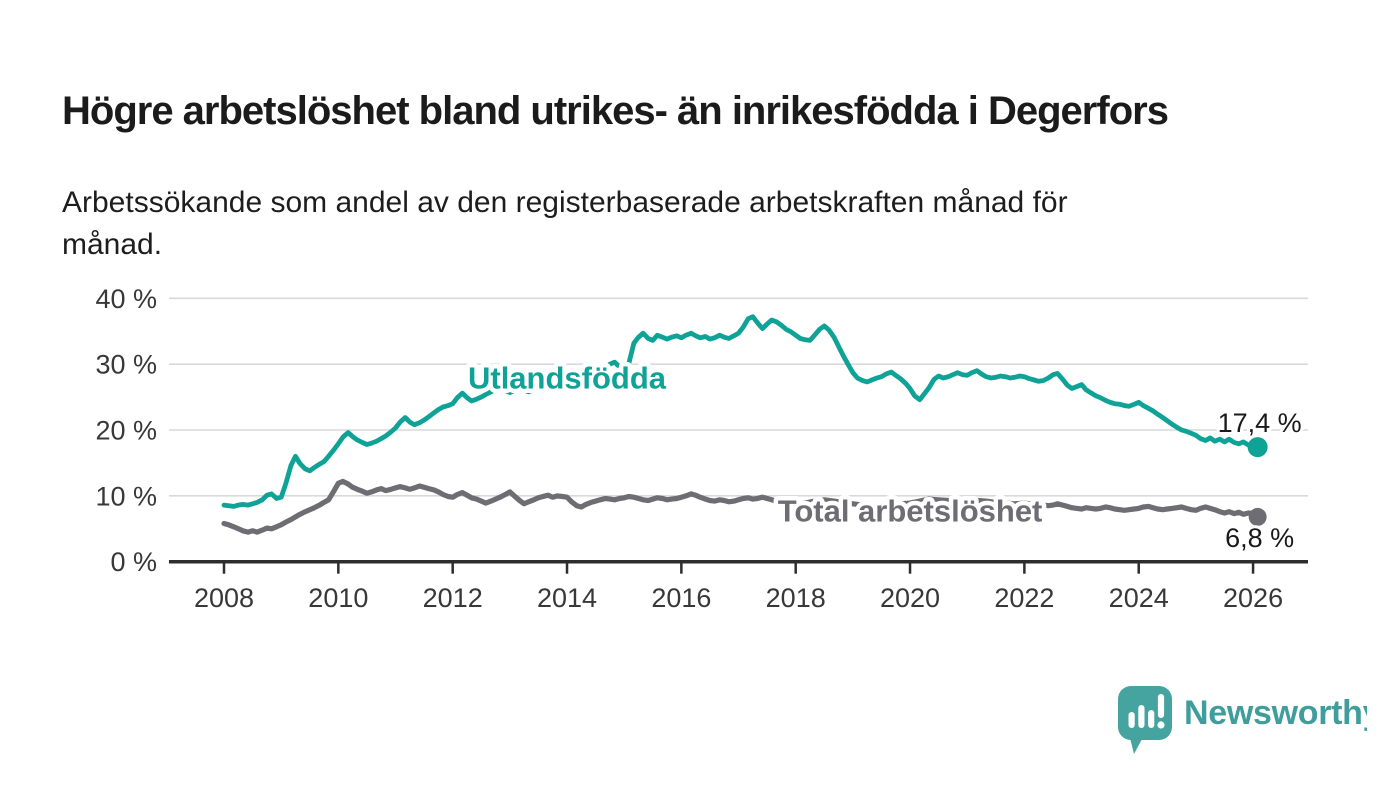 The height and width of the screenshot is (794, 1400). What do you see at coordinates (453, 598) in the screenshot?
I see `x-tick-label: 2012` at bounding box center [453, 598].